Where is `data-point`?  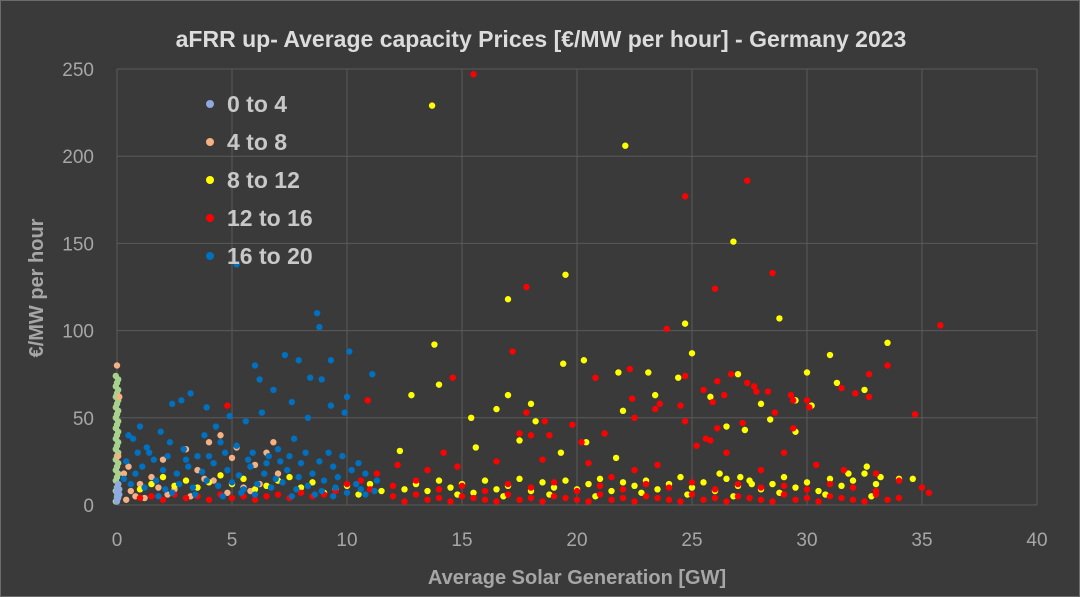
data-point is located at coordinates (116, 376).